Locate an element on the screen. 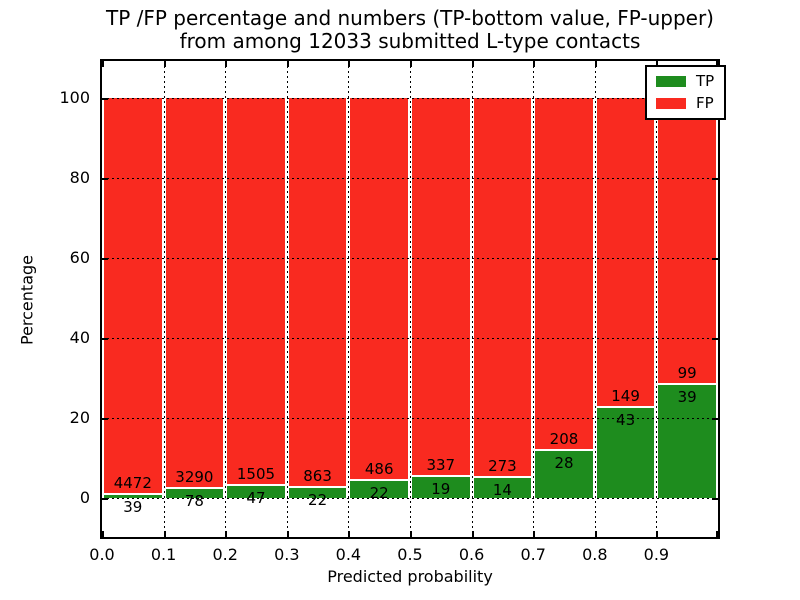 Image resolution: width=800 pixels, height=600 pixels. bar-label-tp: 47 is located at coordinates (256, 497).